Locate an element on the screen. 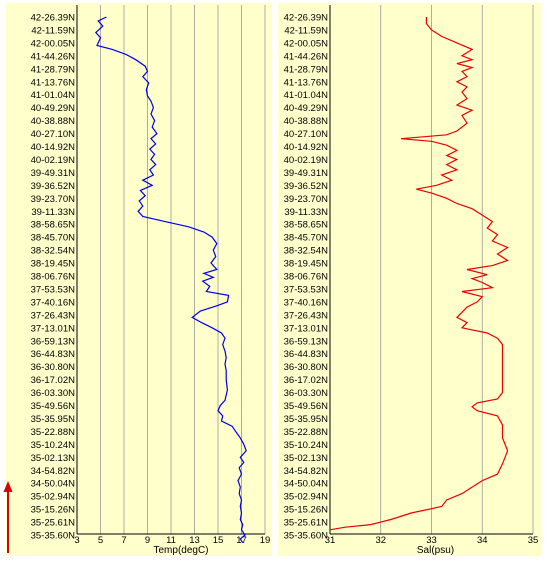  sal-lat-label: 38-58.65N is located at coordinates (306, 225).